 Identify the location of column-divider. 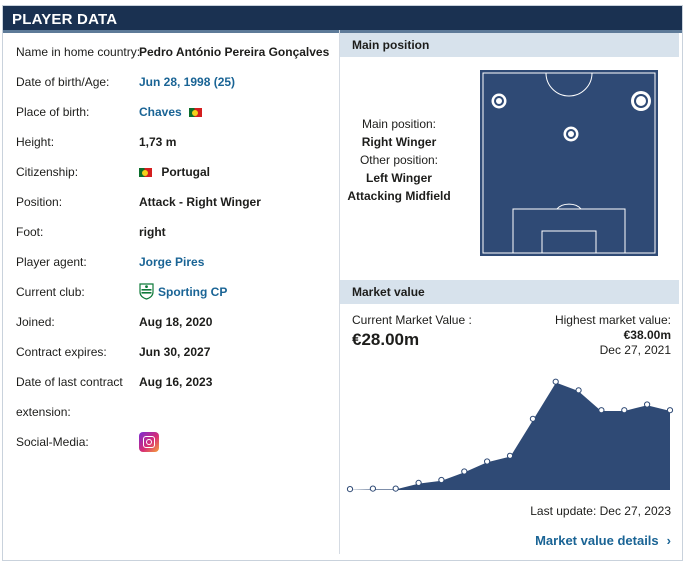
(339, 292).